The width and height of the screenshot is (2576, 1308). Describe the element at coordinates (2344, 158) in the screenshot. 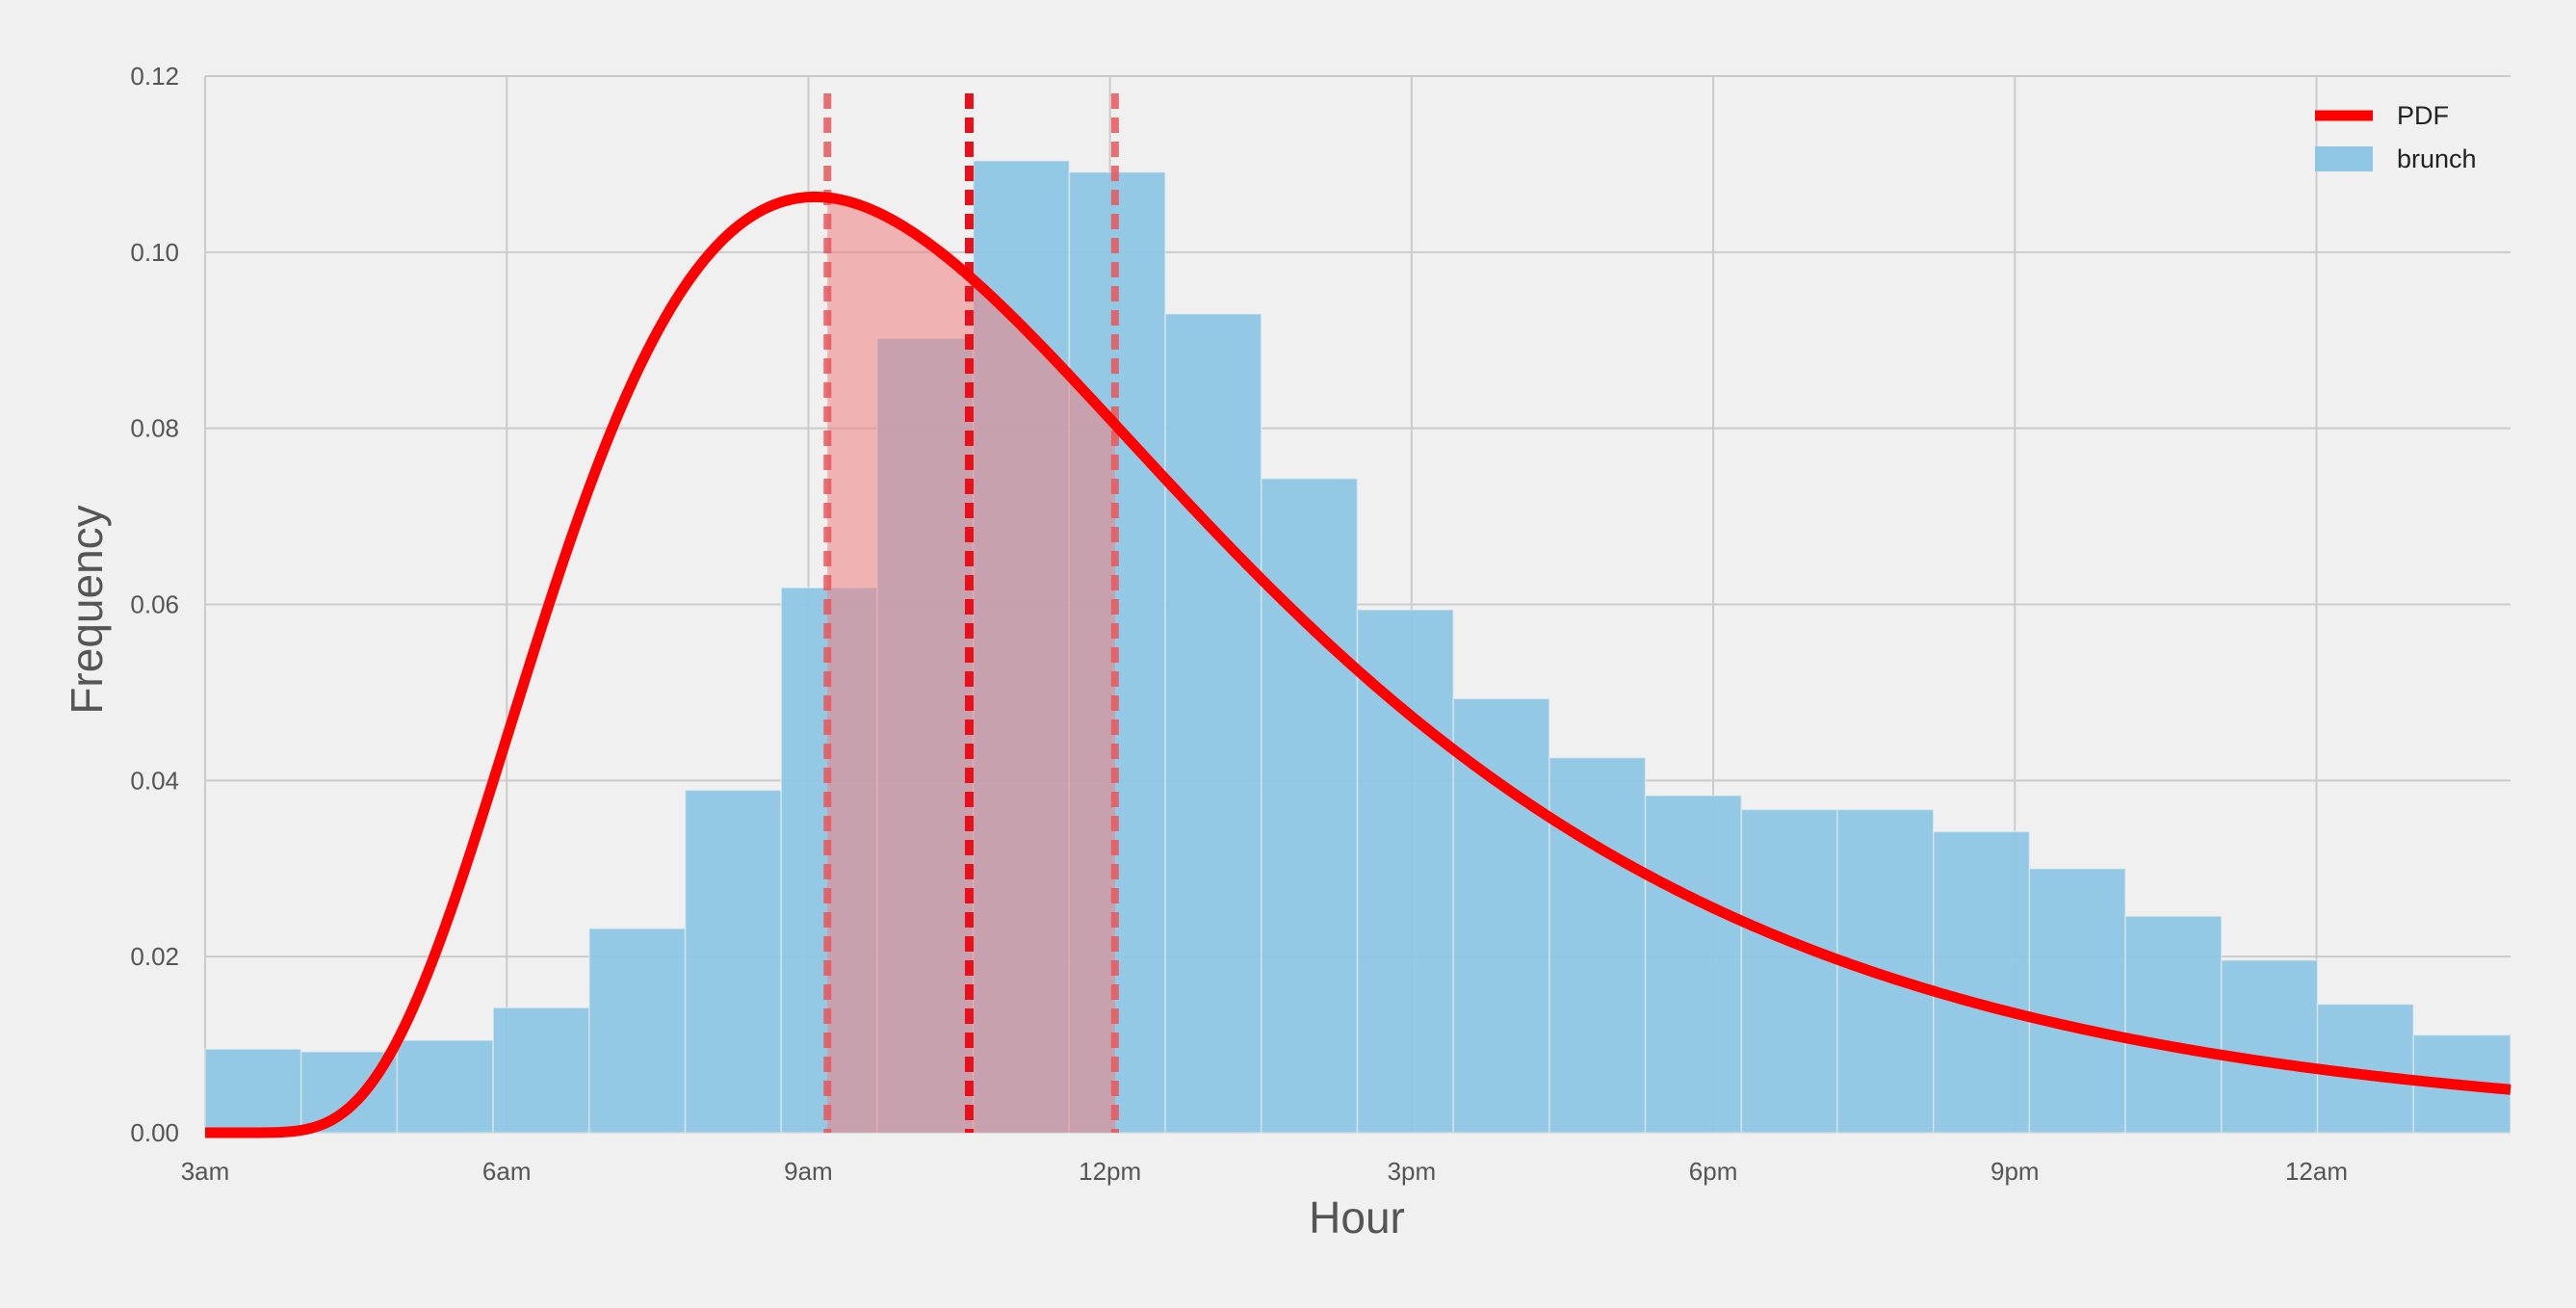

I see `legend-swatch-brunch` at that location.